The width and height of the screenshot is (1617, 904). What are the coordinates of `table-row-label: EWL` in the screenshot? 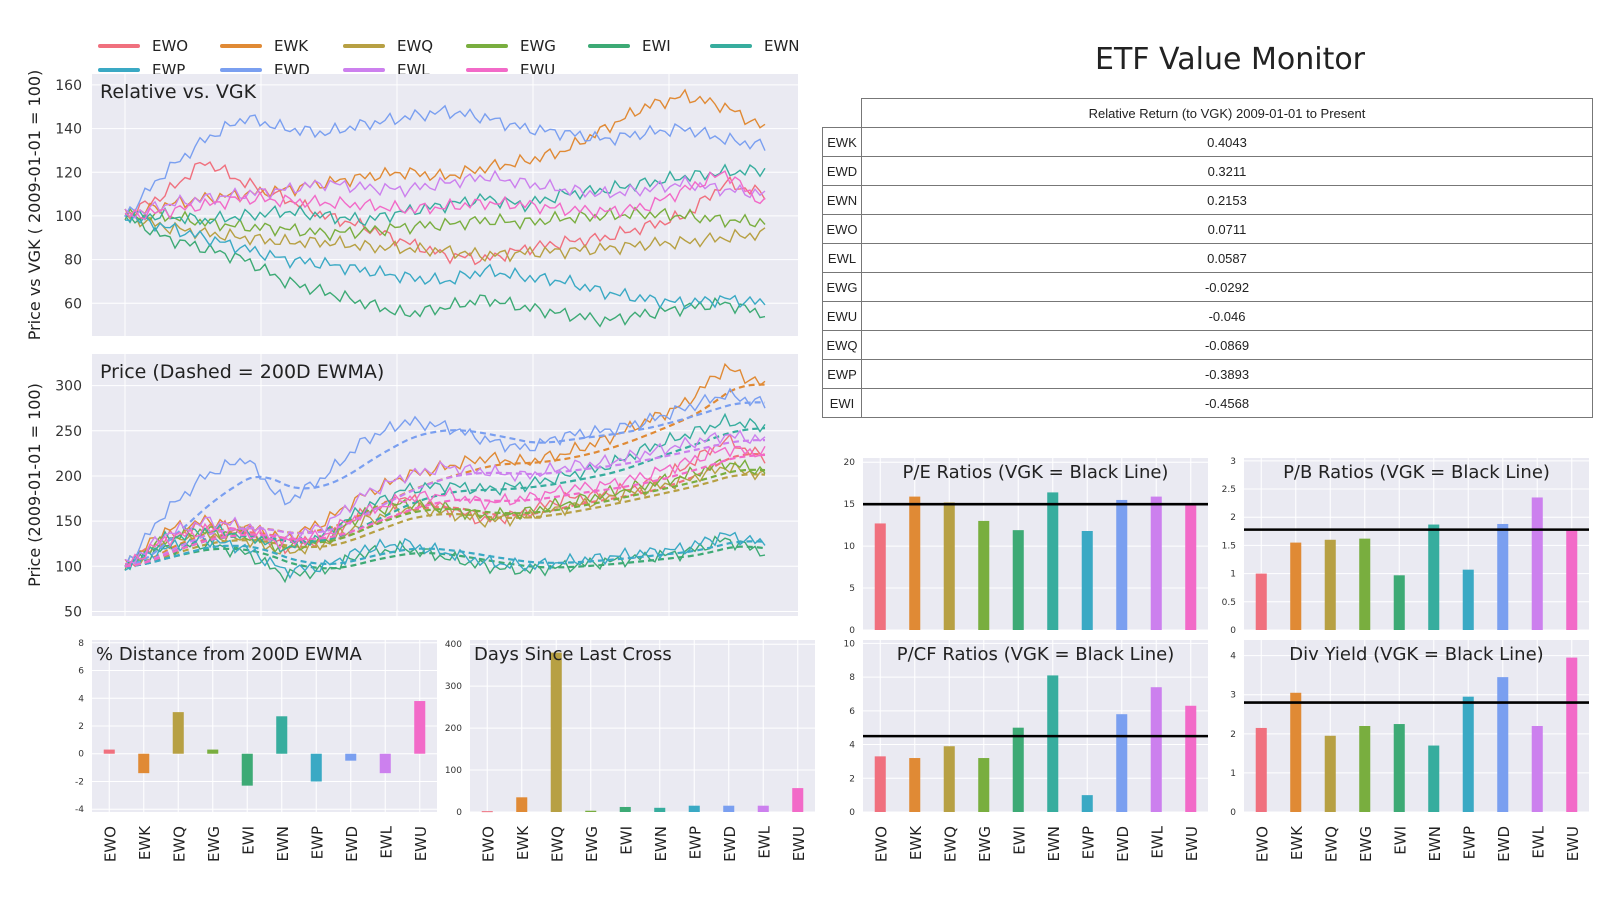 It's located at (842, 258).